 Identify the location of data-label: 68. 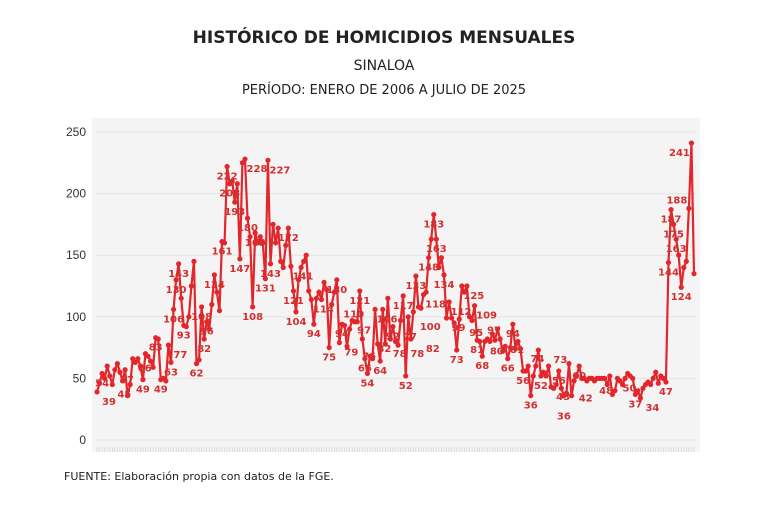
(482, 366).